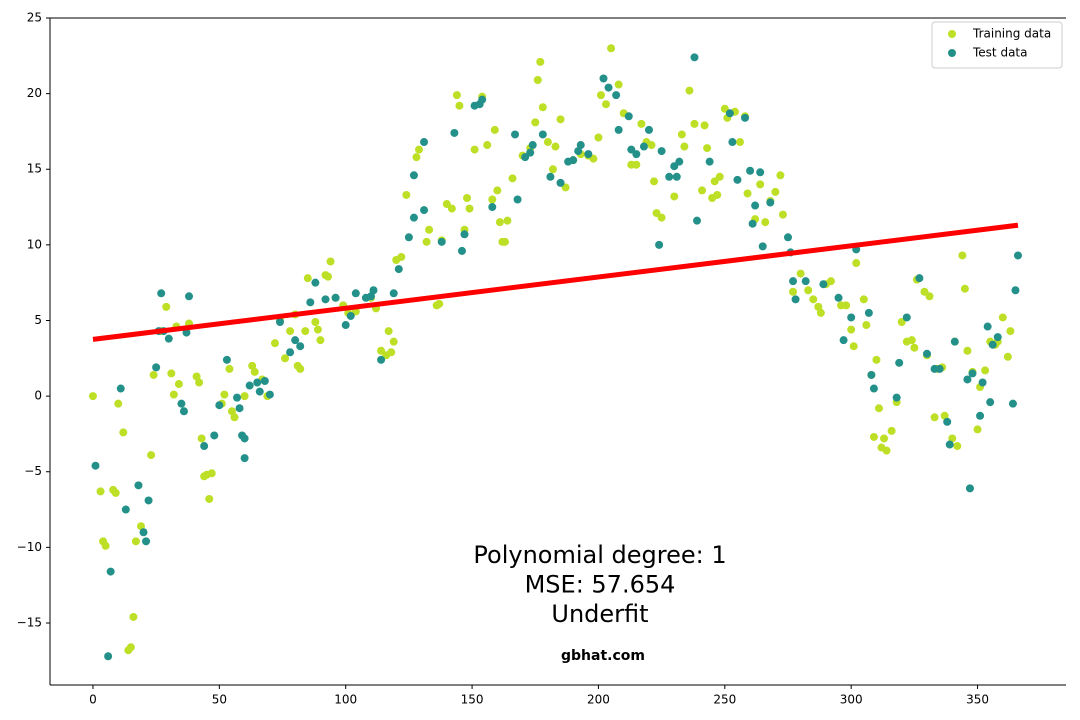  I want to click on y-tick-label: −10, so click(29, 547).